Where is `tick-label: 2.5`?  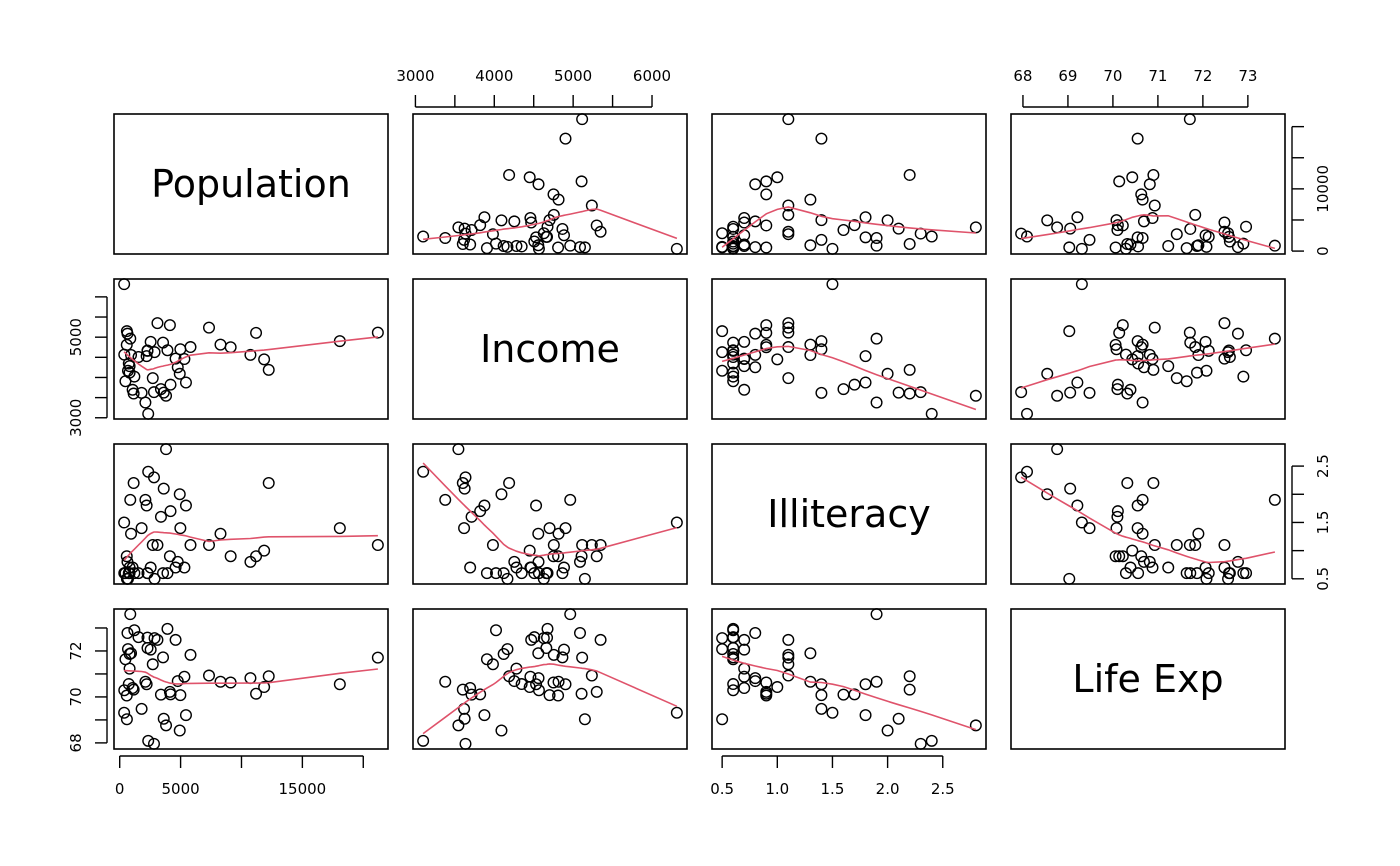 tick-label: 2.5 is located at coordinates (1323, 466).